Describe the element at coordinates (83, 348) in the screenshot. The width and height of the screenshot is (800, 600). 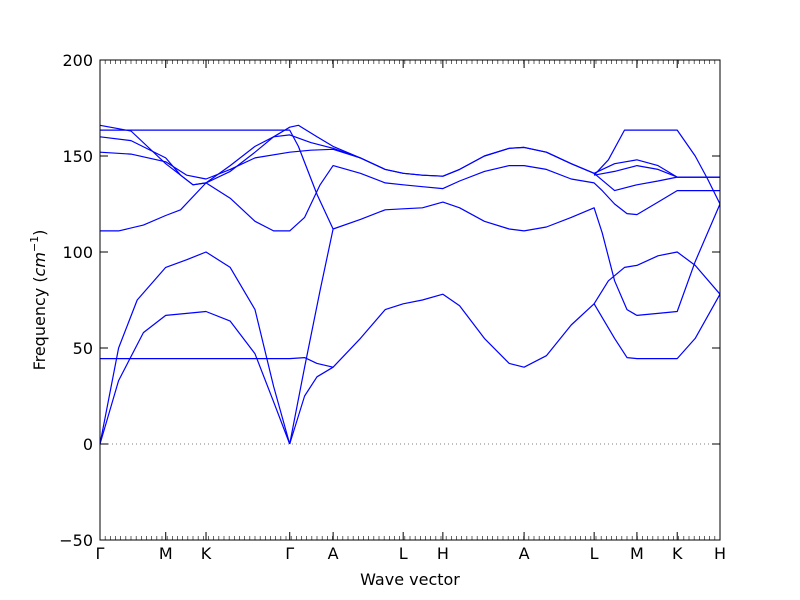
I see `y-tick-label: 50` at that location.